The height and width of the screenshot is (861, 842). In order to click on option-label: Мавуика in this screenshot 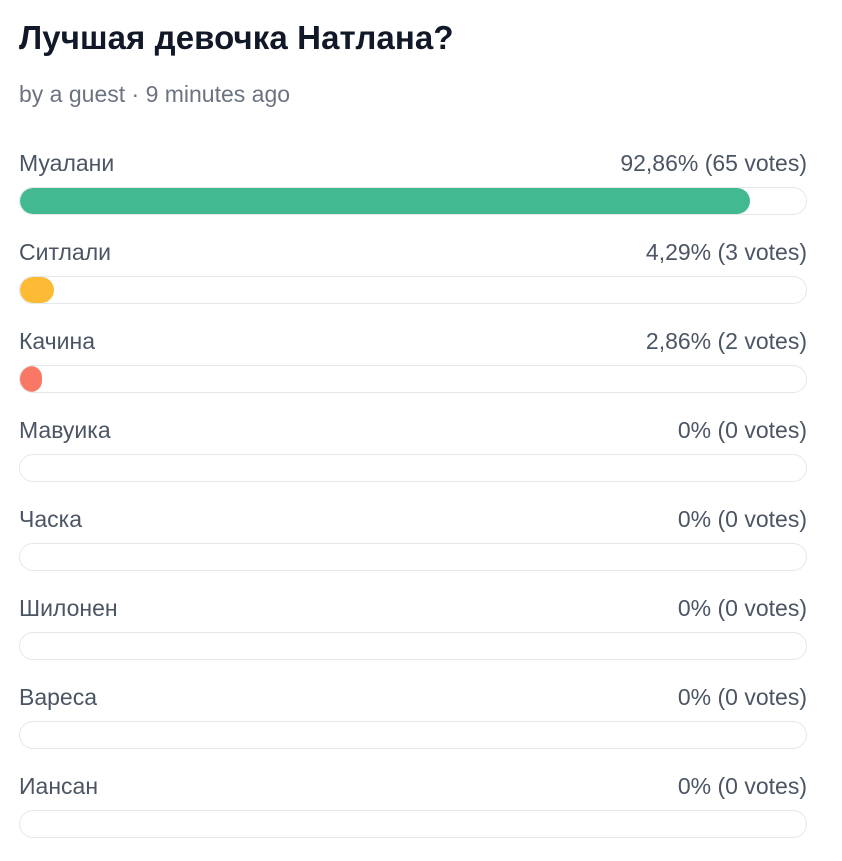, I will do `click(65, 430)`.